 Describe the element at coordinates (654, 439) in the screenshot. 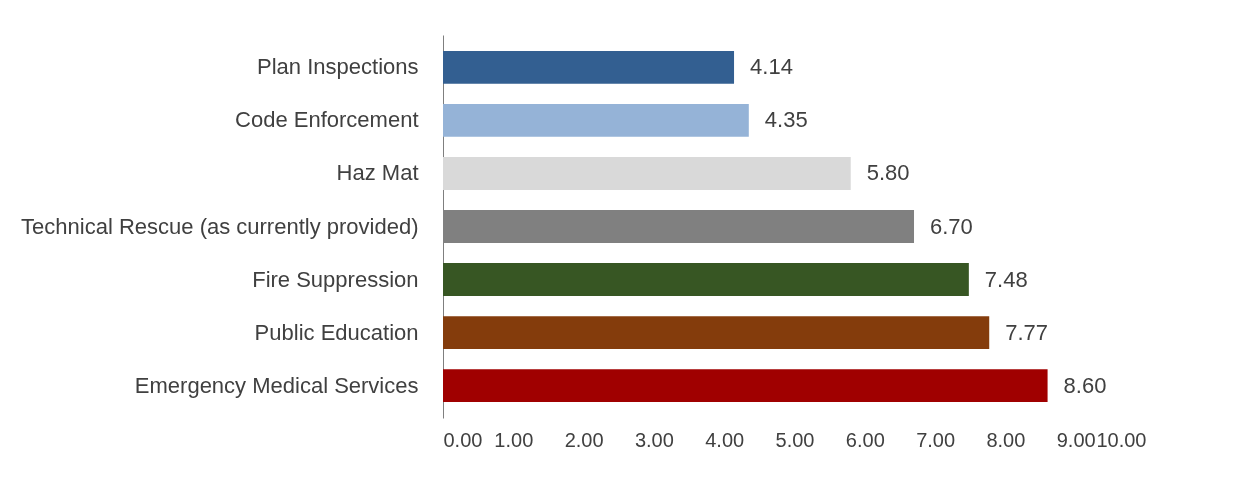

I see `x-tick-label: 3.00` at that location.